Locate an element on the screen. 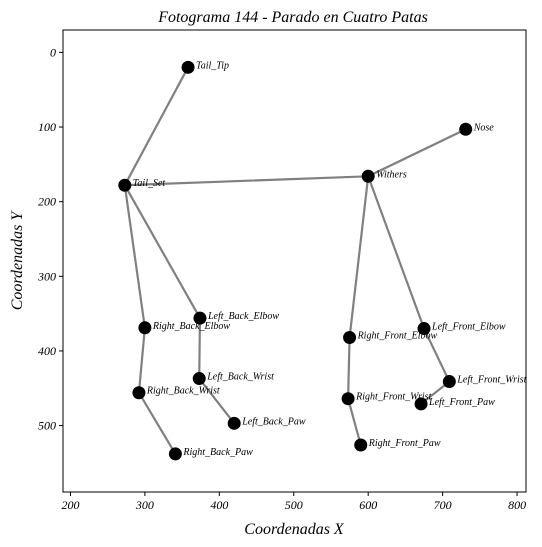 This screenshot has width=542, height=547. keypoint-label: Left_Back_Wrist is located at coordinates (240, 377).